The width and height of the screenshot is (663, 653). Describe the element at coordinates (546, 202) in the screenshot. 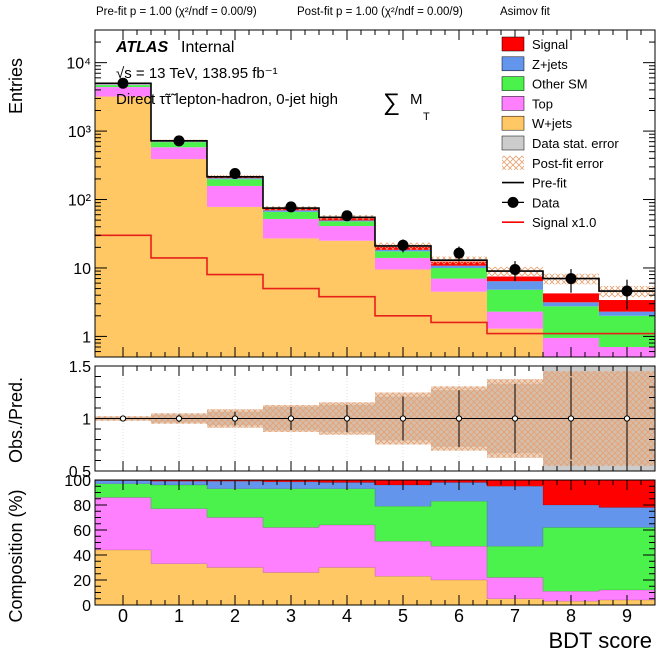

I see `legend-label-data: Data` at that location.